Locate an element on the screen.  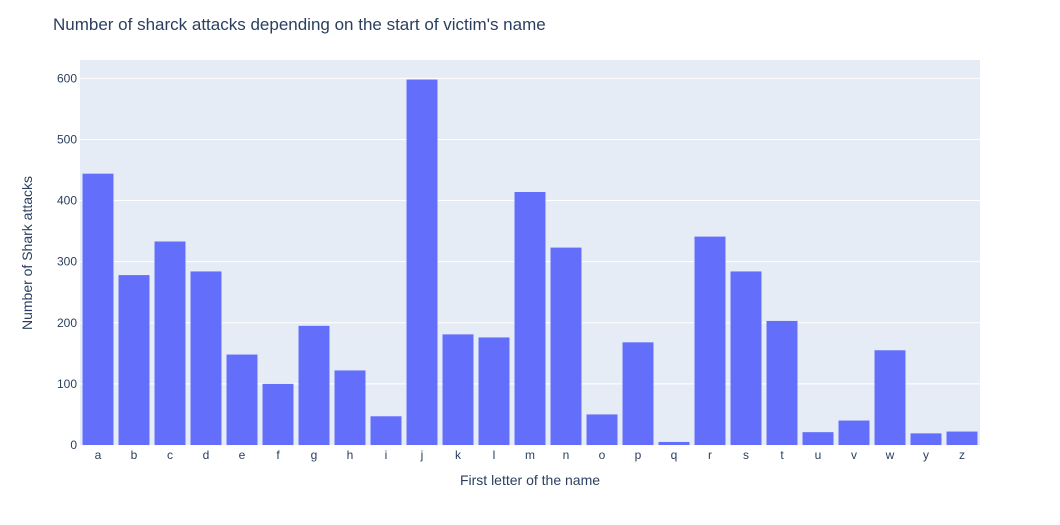
x-tick-label-g: g is located at coordinates (314, 455).